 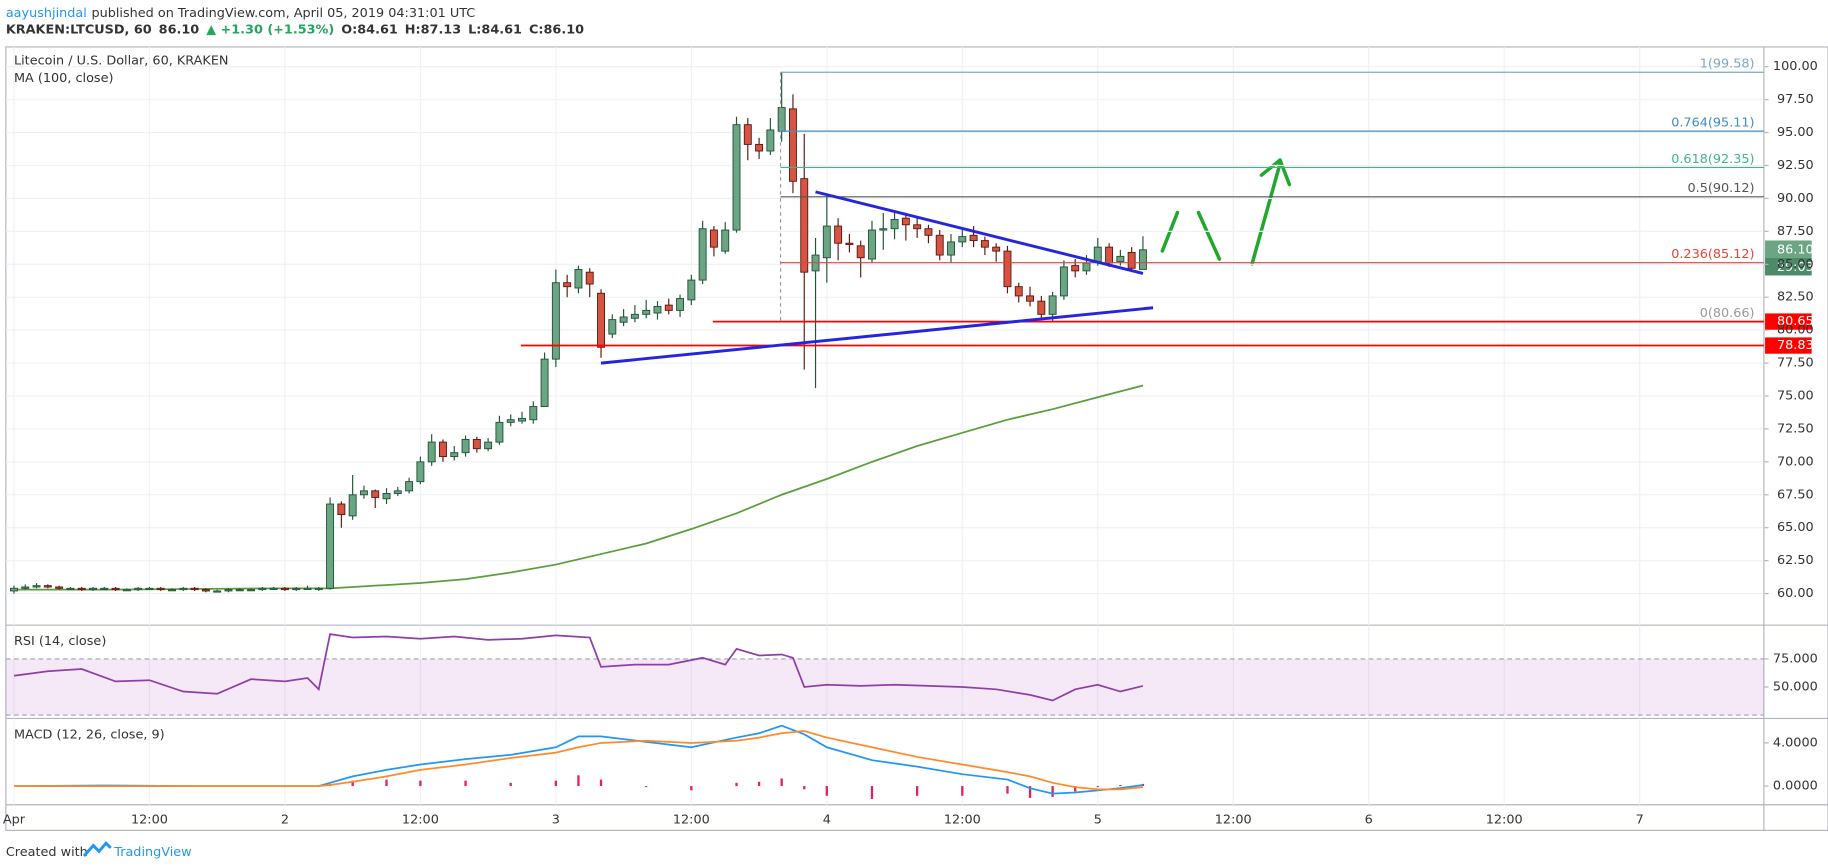 I want to click on y-tick-label: 75.00, so click(x=1795, y=396).